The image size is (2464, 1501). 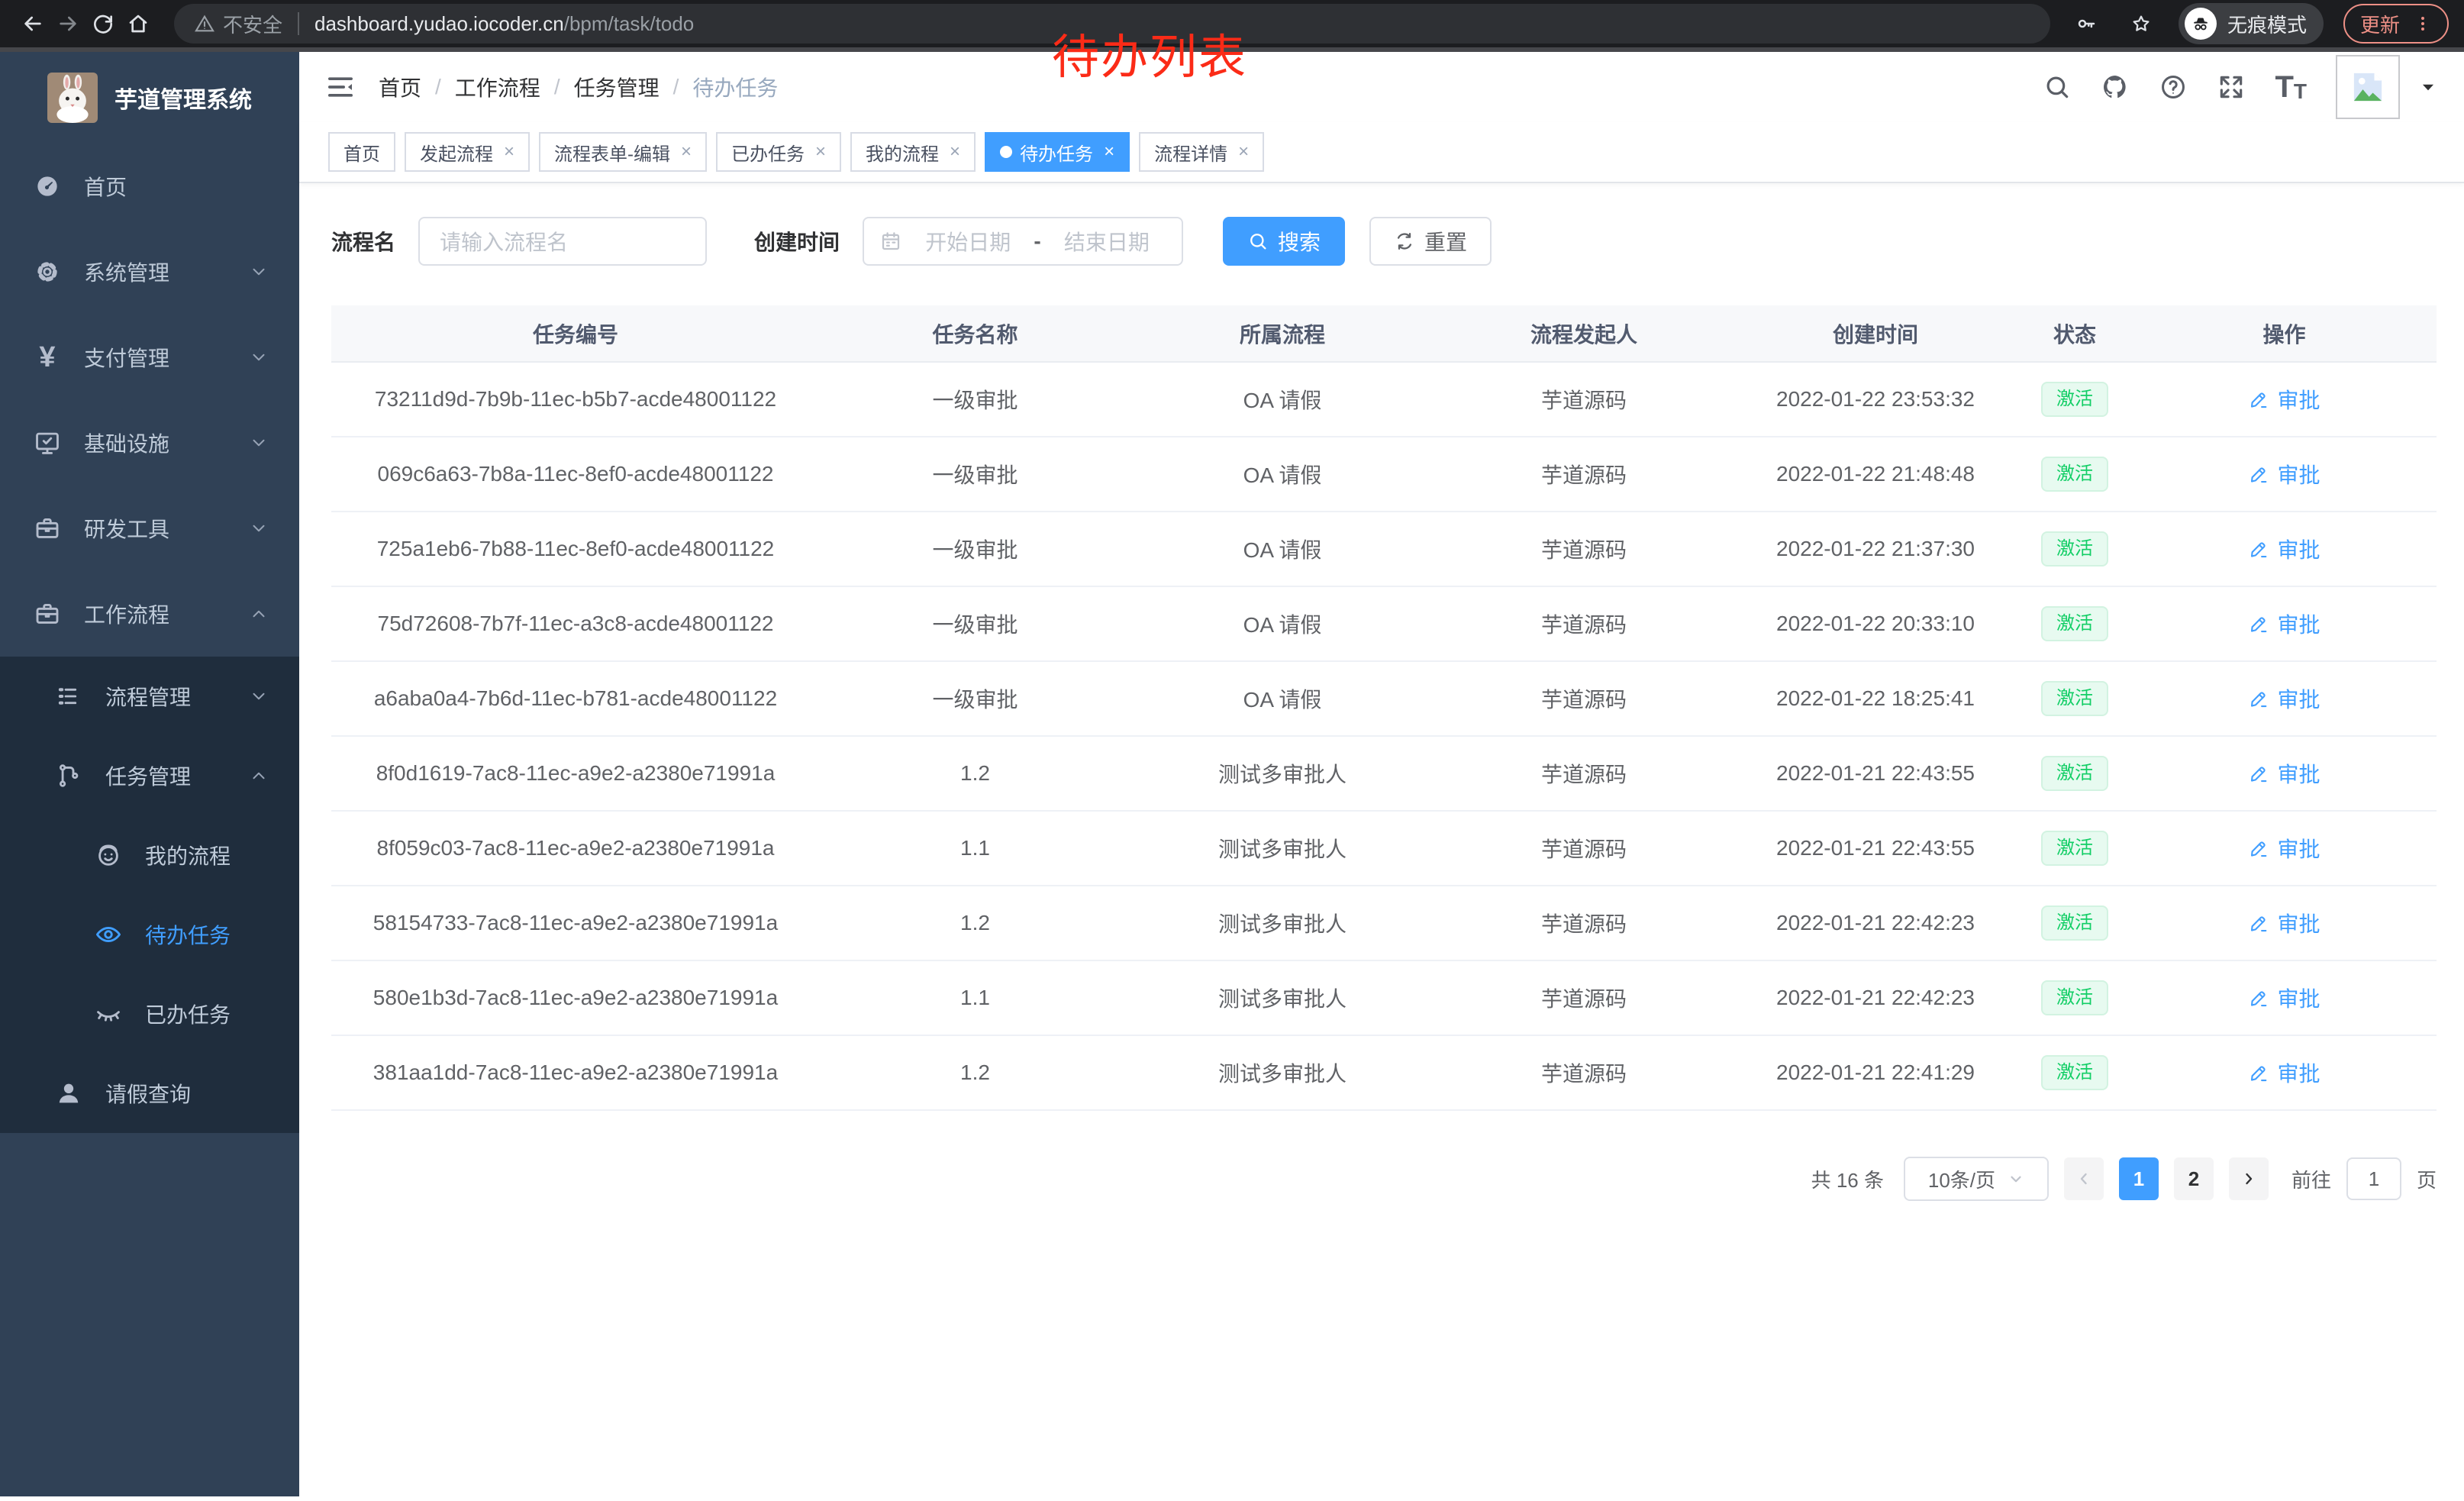 I want to click on task-id-cell: 381aa1dd-7ac8-11ec-a9e2-a2380e71991a, so click(x=575, y=1073).